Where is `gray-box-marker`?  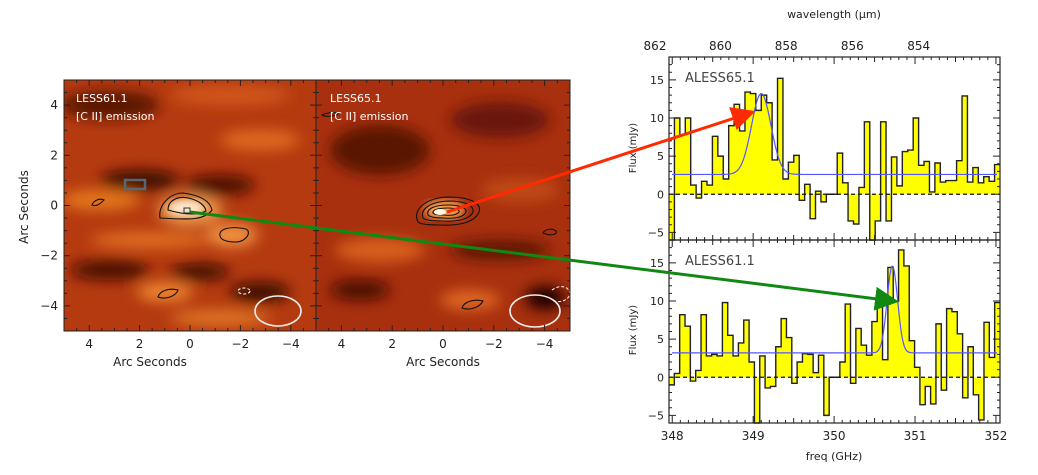 gray-box-marker is located at coordinates (135, 184).